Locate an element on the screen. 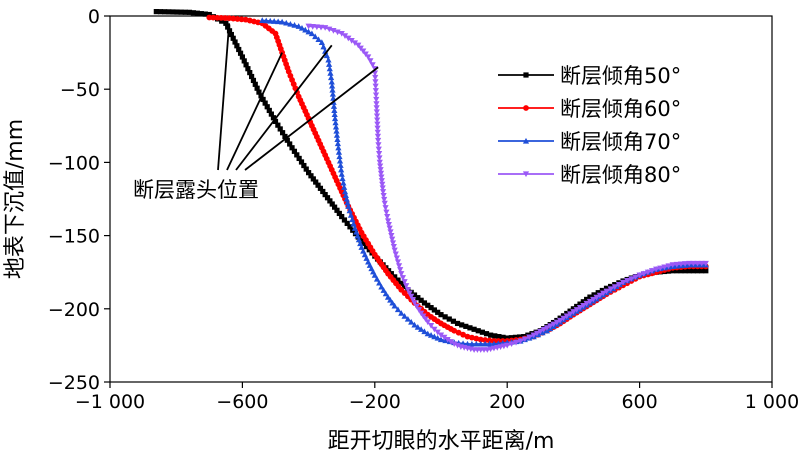 The width and height of the screenshot is (800, 465). annotation-label: 断层露头位置 is located at coordinates (196, 190).